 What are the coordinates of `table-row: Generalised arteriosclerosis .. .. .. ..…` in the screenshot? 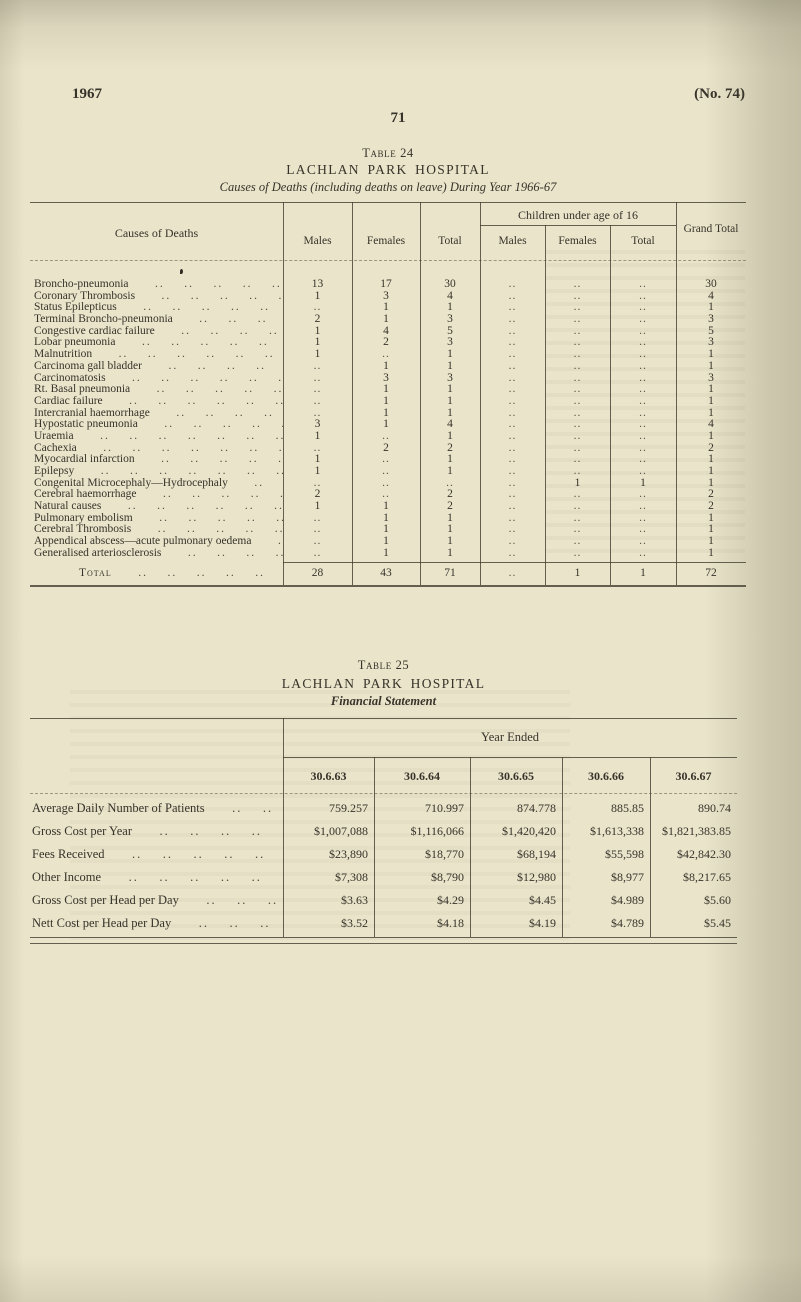 It's located at (388, 554).